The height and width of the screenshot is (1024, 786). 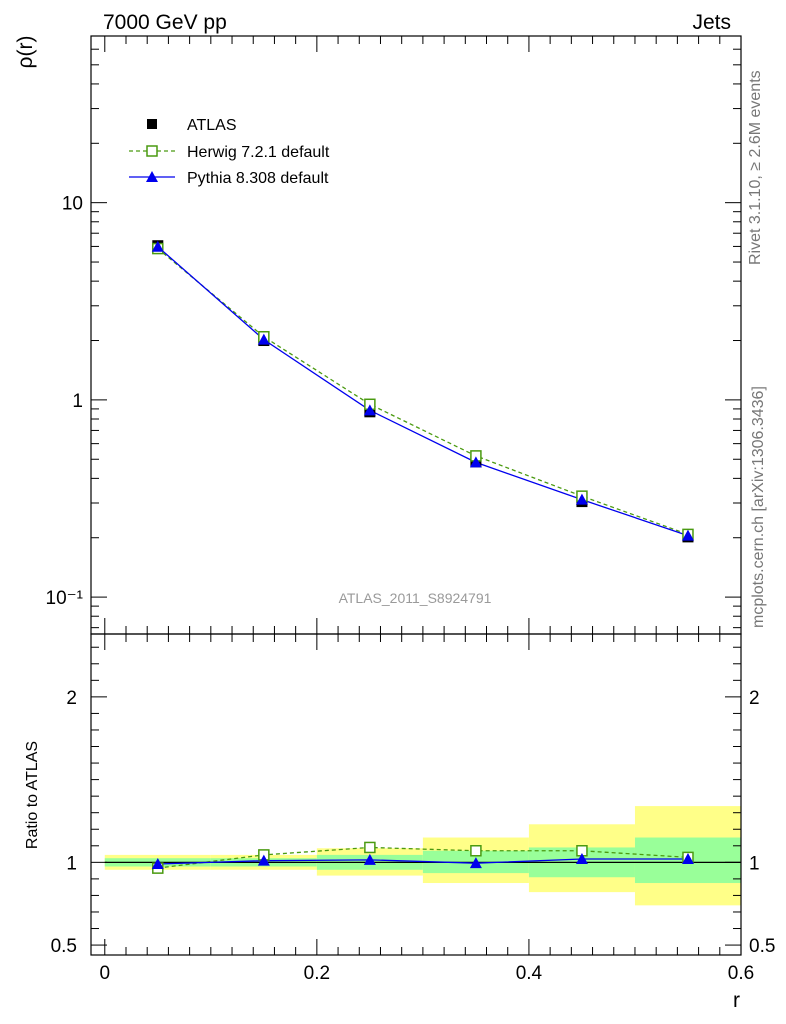 What do you see at coordinates (104, 973) in the screenshot?
I see `x-tick-label: 0` at bounding box center [104, 973].